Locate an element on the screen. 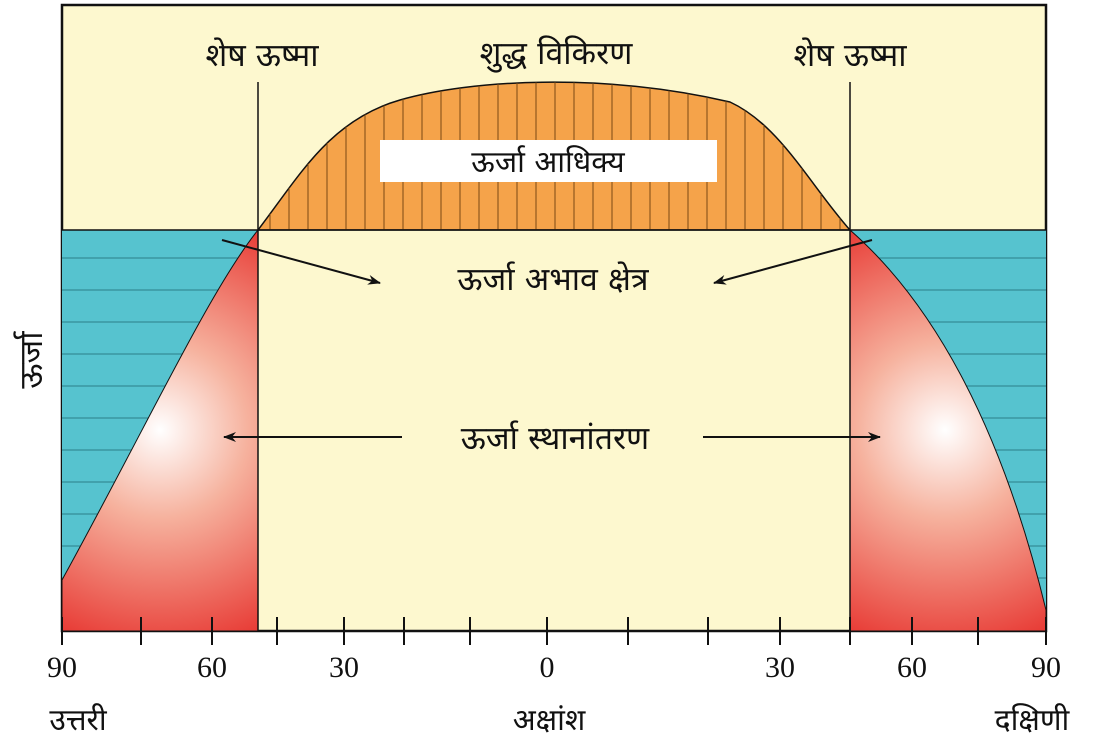 This screenshot has width=1094, height=742. energy-deficit-zone-label: ऊर्जा अभाव क्षेत्र is located at coordinates (553, 279).